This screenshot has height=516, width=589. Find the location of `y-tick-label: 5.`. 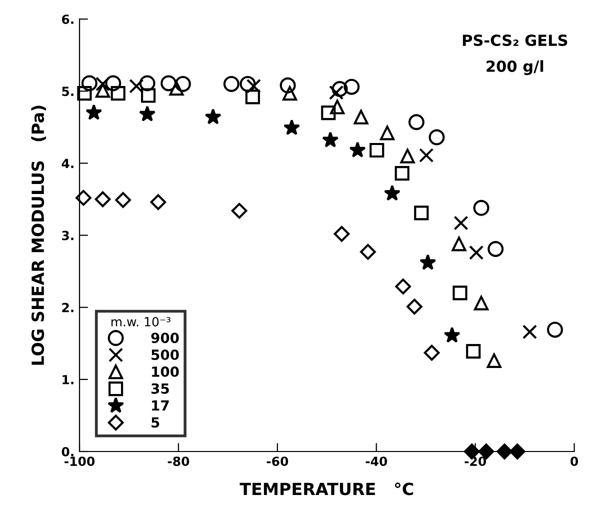

y-tick-label: 5. is located at coordinates (68, 91).